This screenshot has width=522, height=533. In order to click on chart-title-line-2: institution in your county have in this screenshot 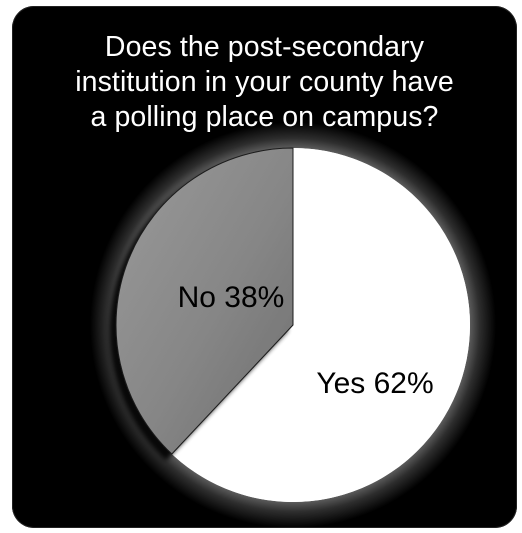, I will do `click(264, 82)`.